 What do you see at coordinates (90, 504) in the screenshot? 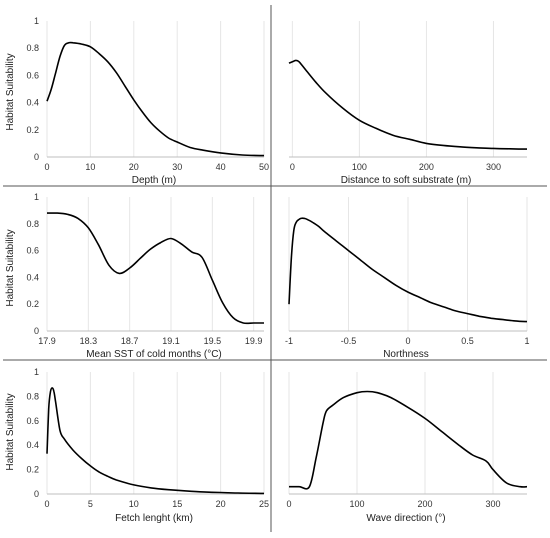
I see `x-tick-label: 5` at bounding box center [90, 504].